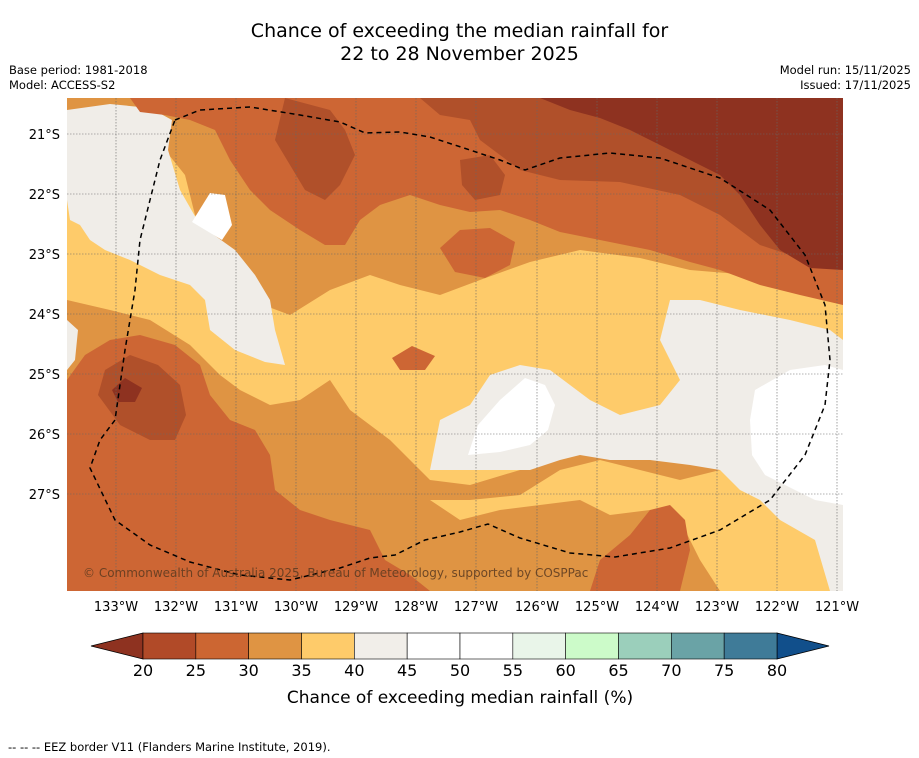  What do you see at coordinates (845, 70) in the screenshot?
I see `model-run: Model run: 15/11/2025` at bounding box center [845, 70].